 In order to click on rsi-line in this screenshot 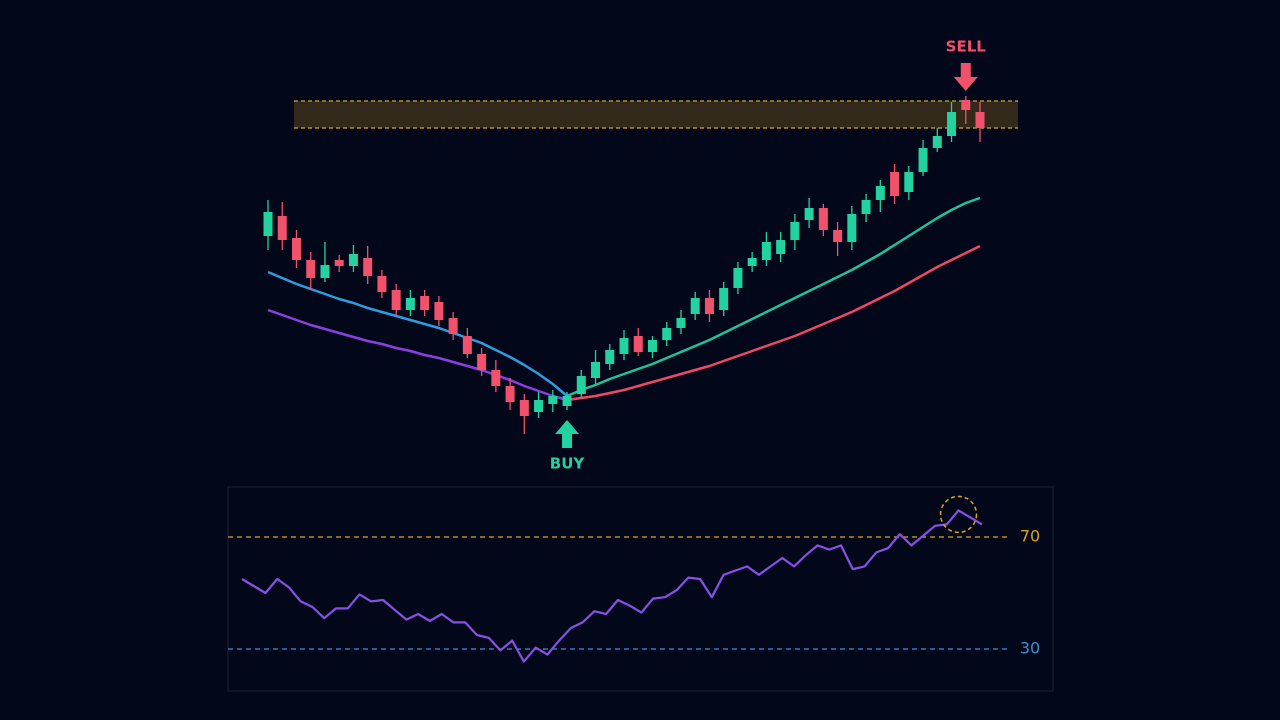, I will do `click(612, 586)`.